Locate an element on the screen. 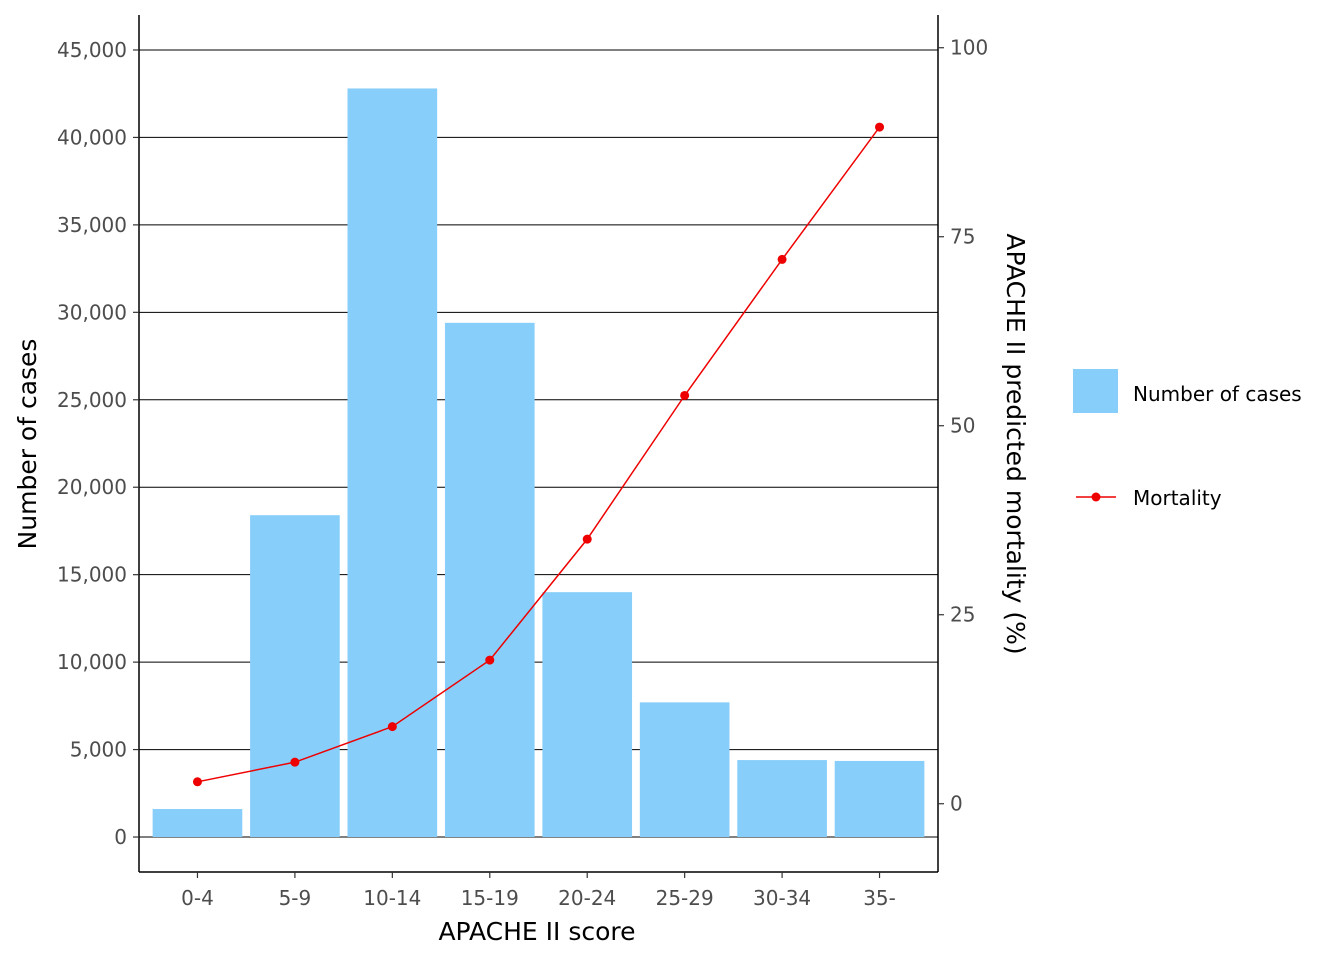  x-tick-label-5: 25-29 is located at coordinates (685, 898).